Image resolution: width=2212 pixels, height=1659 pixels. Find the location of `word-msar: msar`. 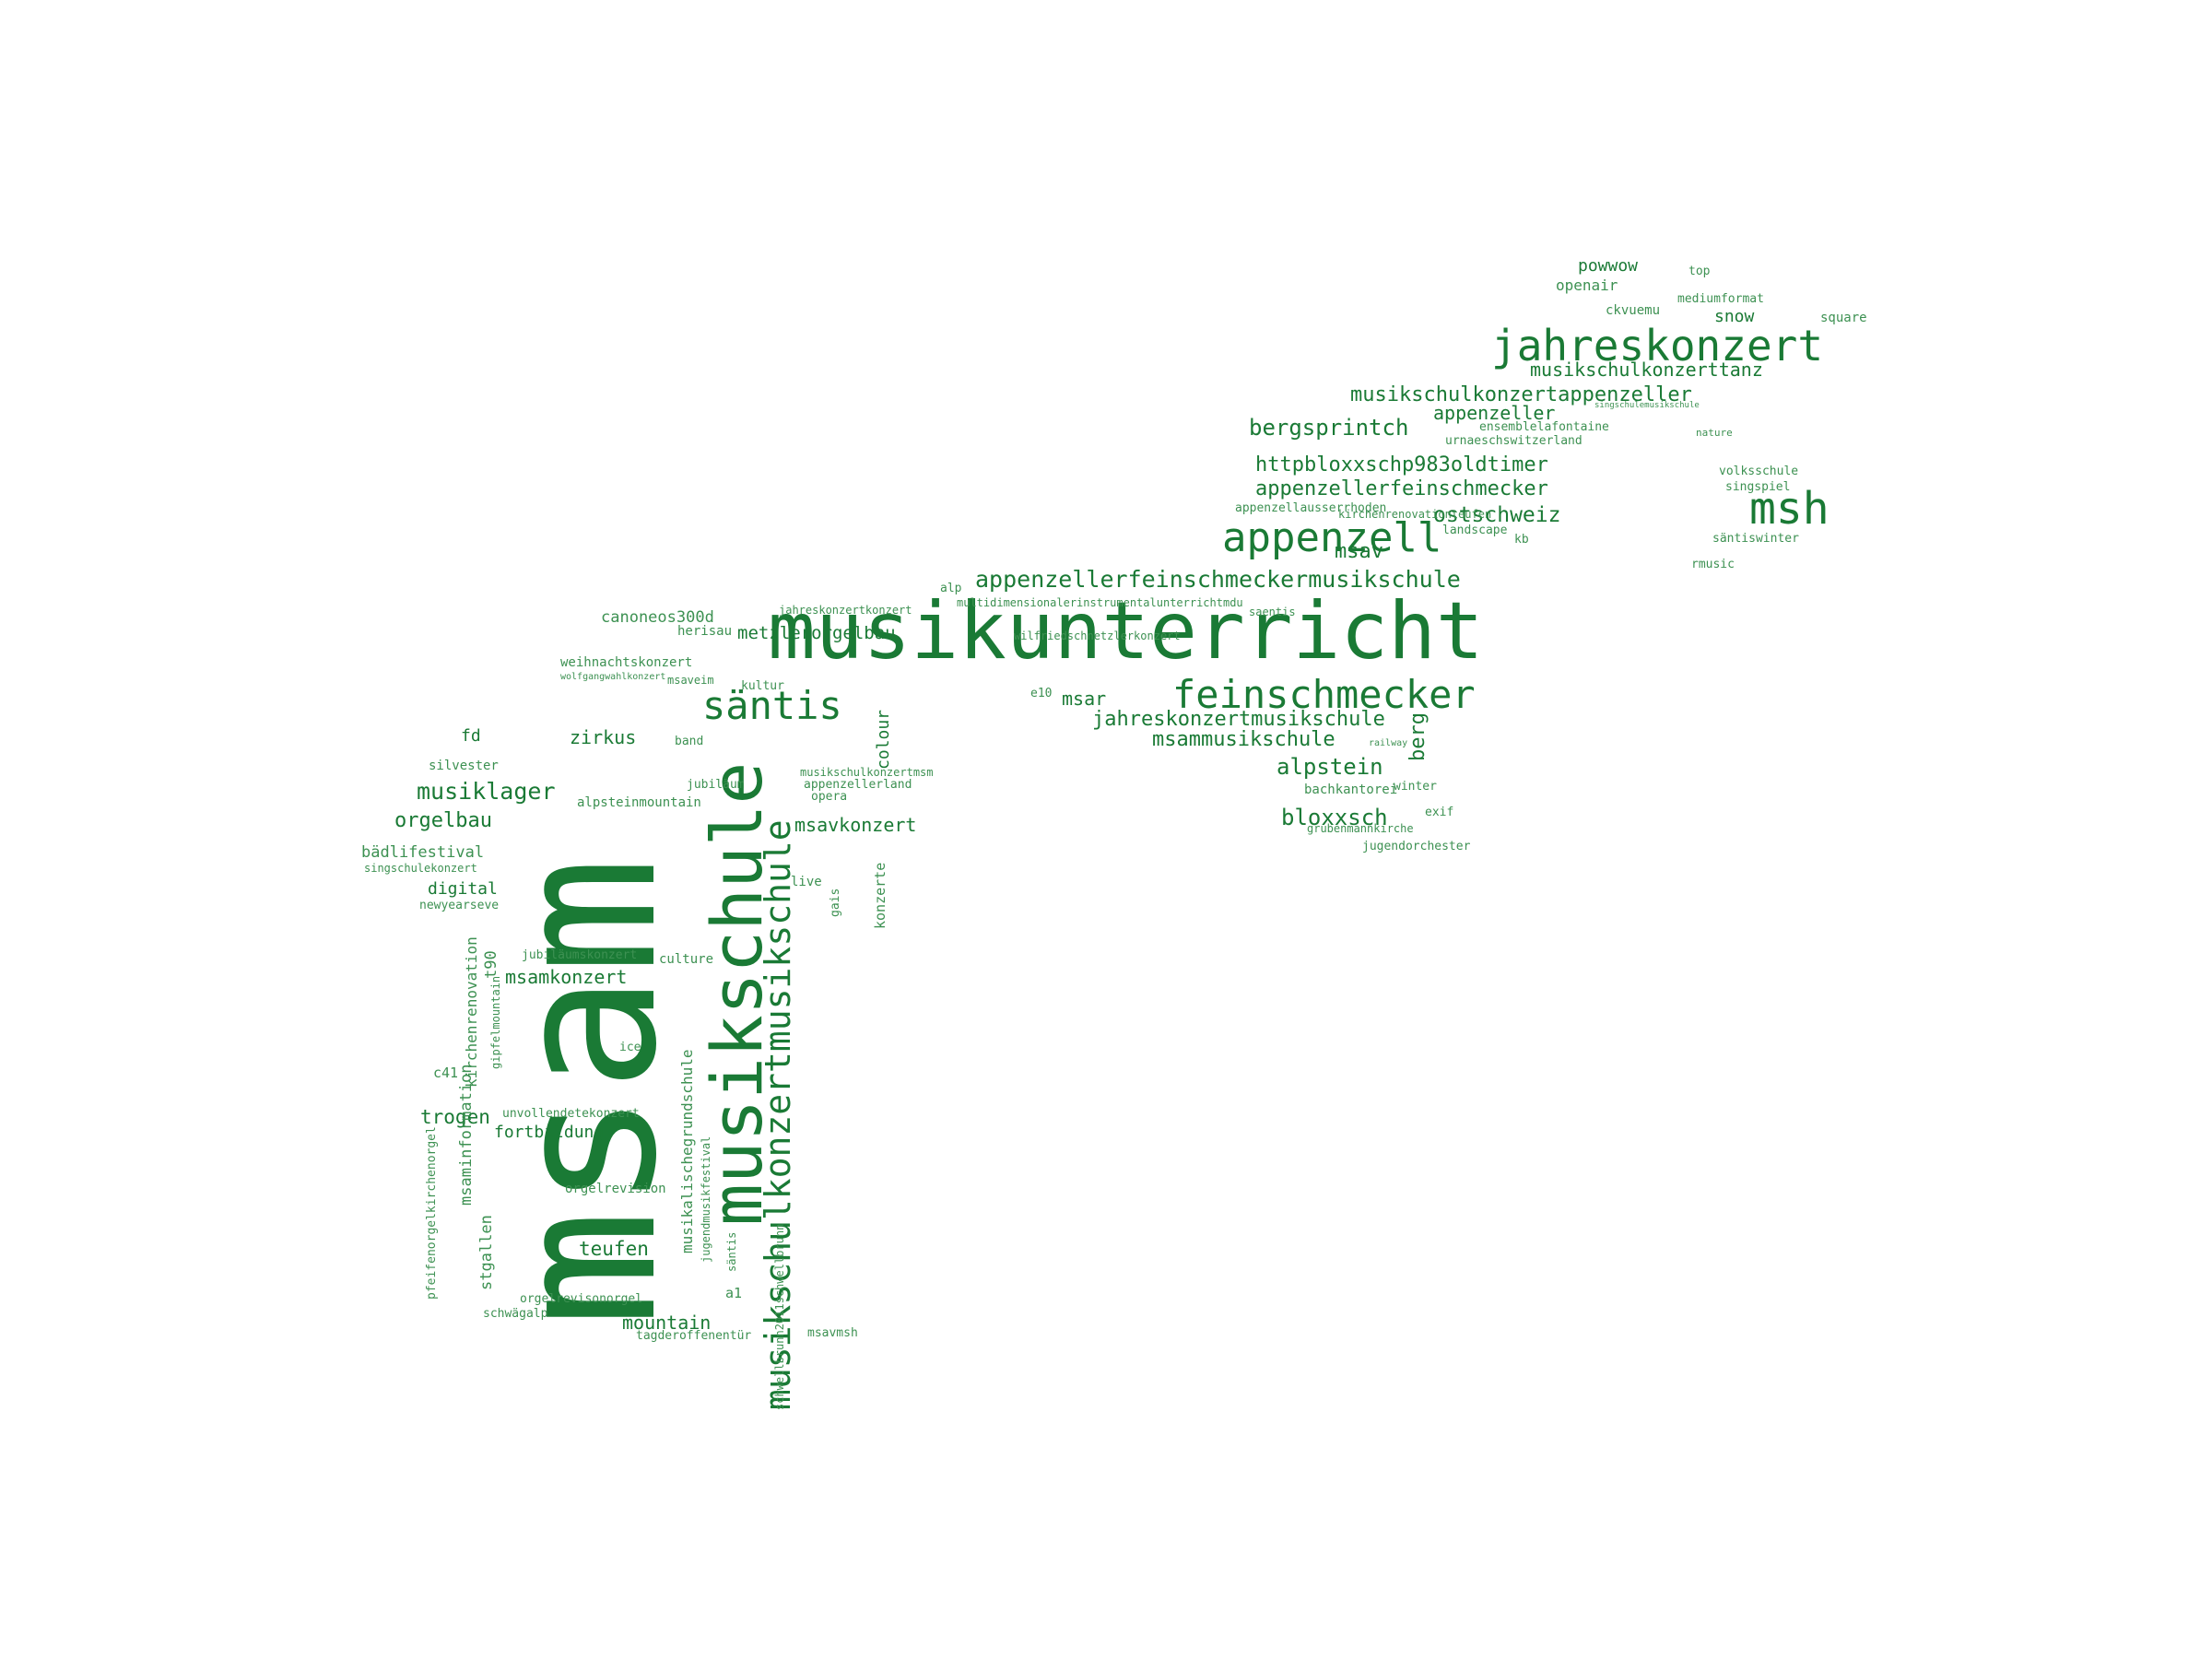

word-msar: msar is located at coordinates (1084, 699).